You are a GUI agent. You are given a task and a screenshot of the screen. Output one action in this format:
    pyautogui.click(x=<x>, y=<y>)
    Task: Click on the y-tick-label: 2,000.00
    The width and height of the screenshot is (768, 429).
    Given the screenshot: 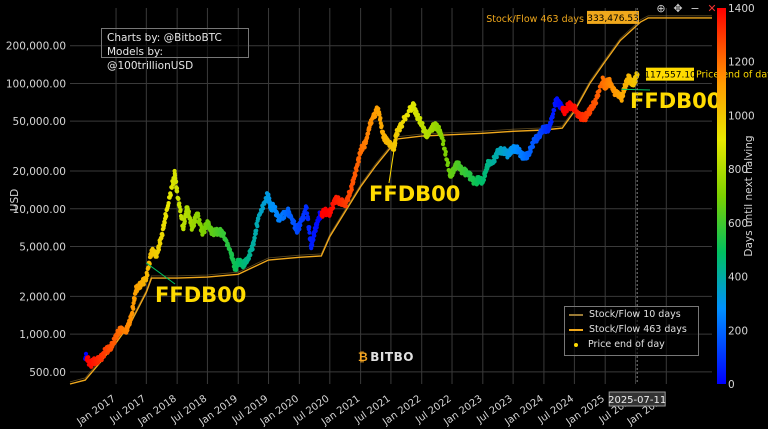 What is the action you would take?
    pyautogui.click(x=42, y=297)
    